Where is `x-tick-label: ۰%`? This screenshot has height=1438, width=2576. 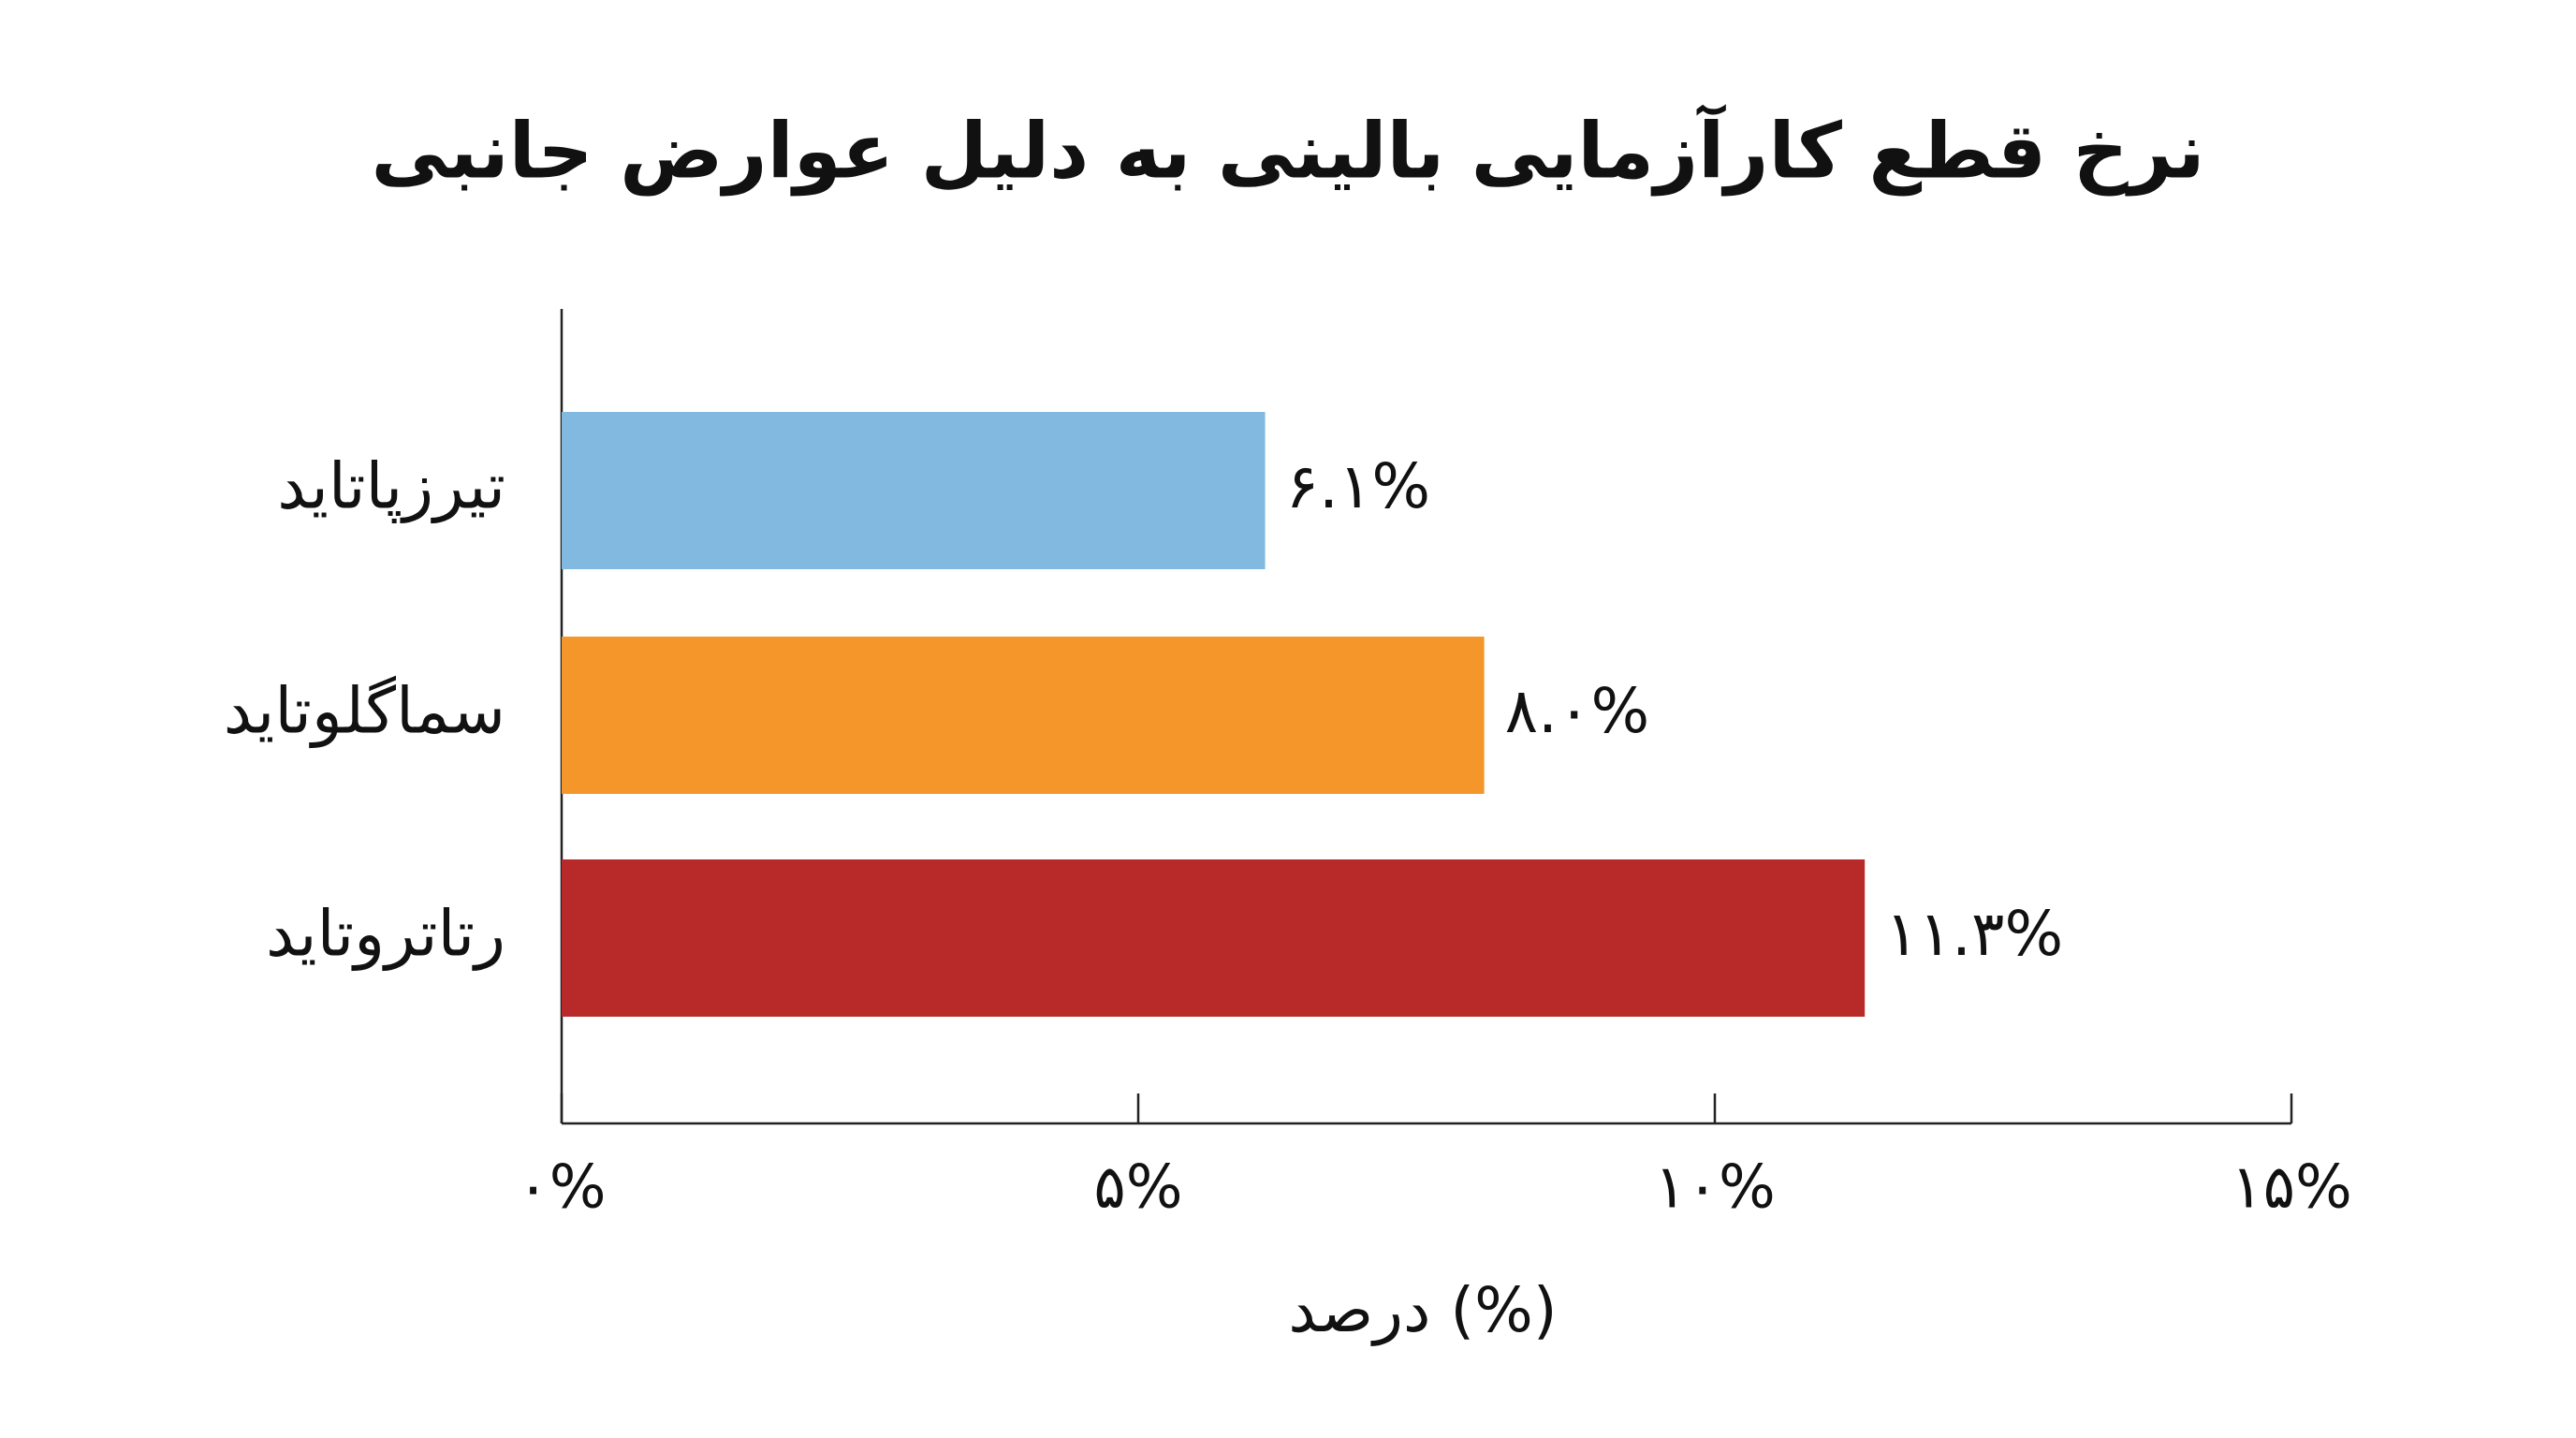 x-tick-label: ۰% is located at coordinates (561, 1188).